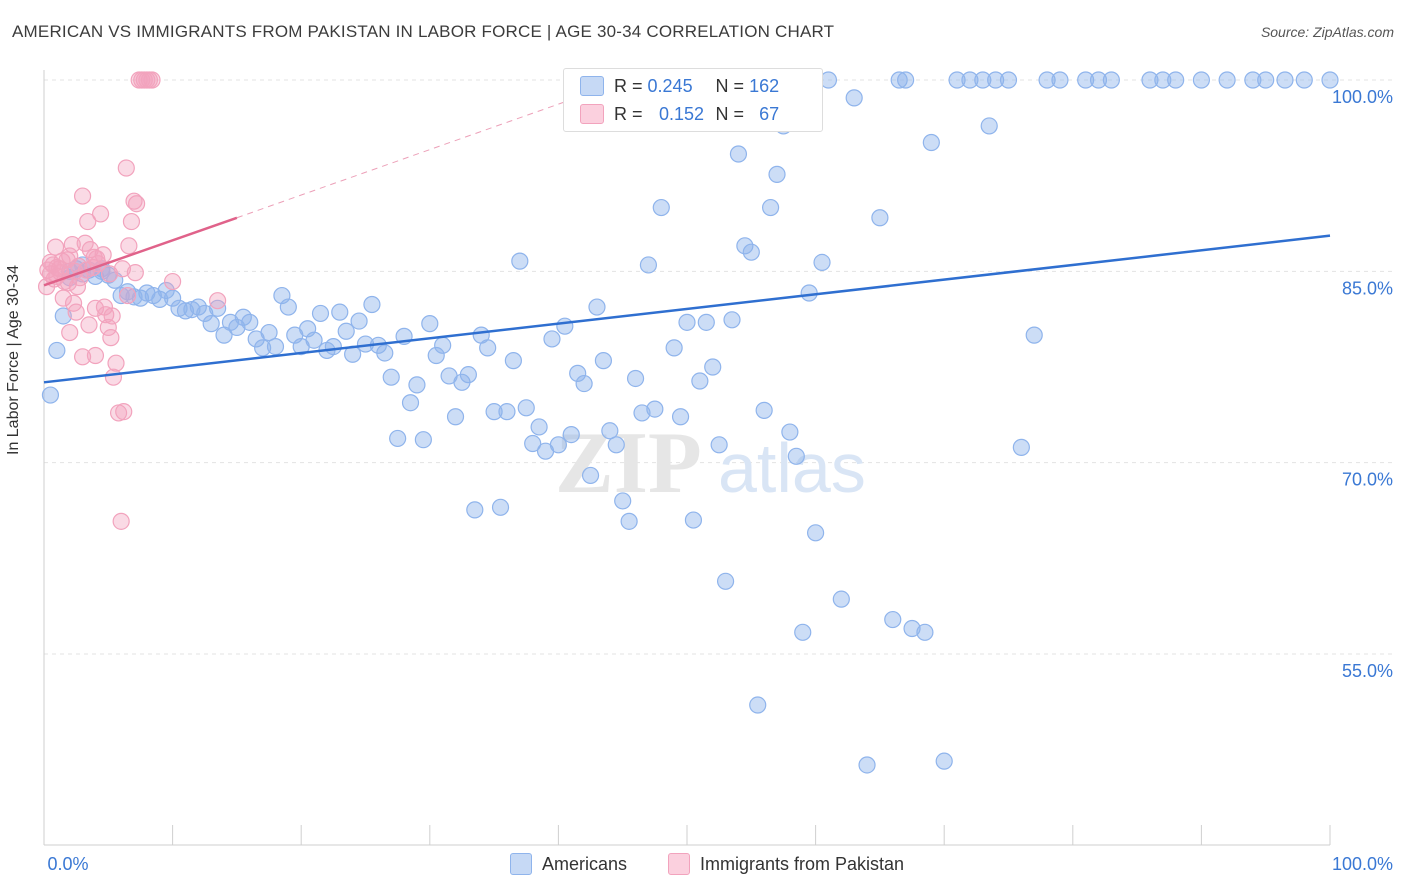 Image resolution: width=1406 pixels, height=892 pixels. What do you see at coordinates (628, 113) in the screenshot?
I see `r-label: R =` at bounding box center [628, 113].